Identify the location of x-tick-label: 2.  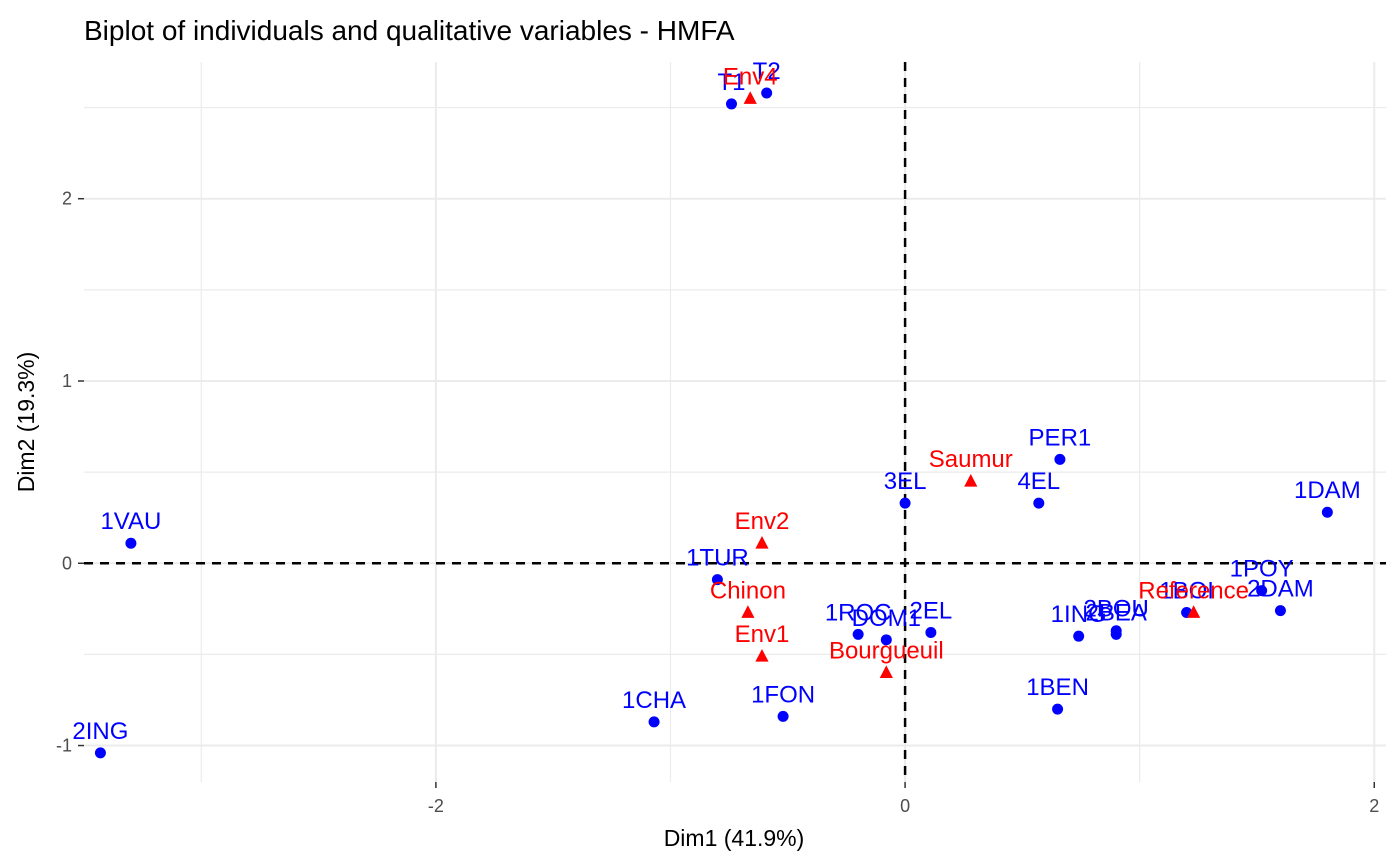
(1374, 806).